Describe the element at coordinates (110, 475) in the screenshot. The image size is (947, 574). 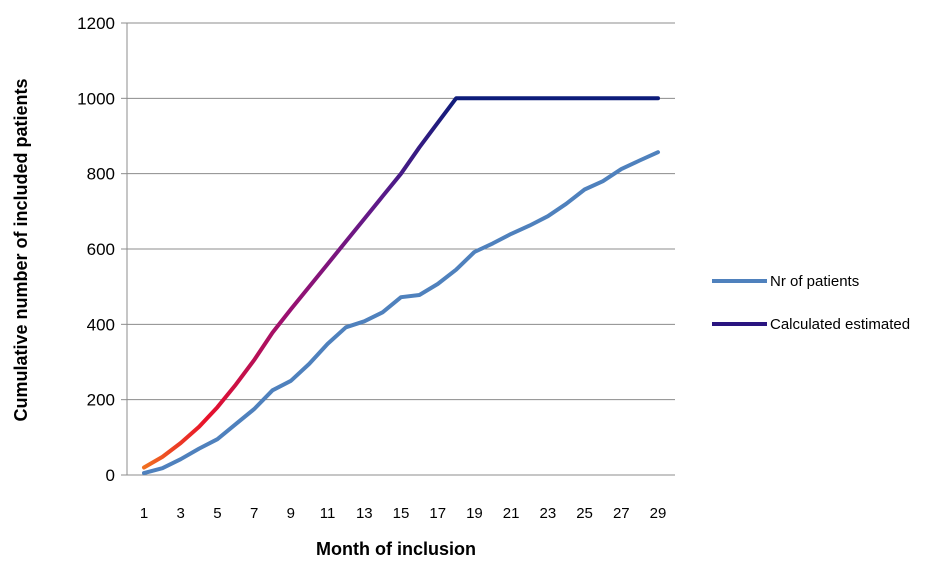
I see `y-tick-label: 0` at that location.